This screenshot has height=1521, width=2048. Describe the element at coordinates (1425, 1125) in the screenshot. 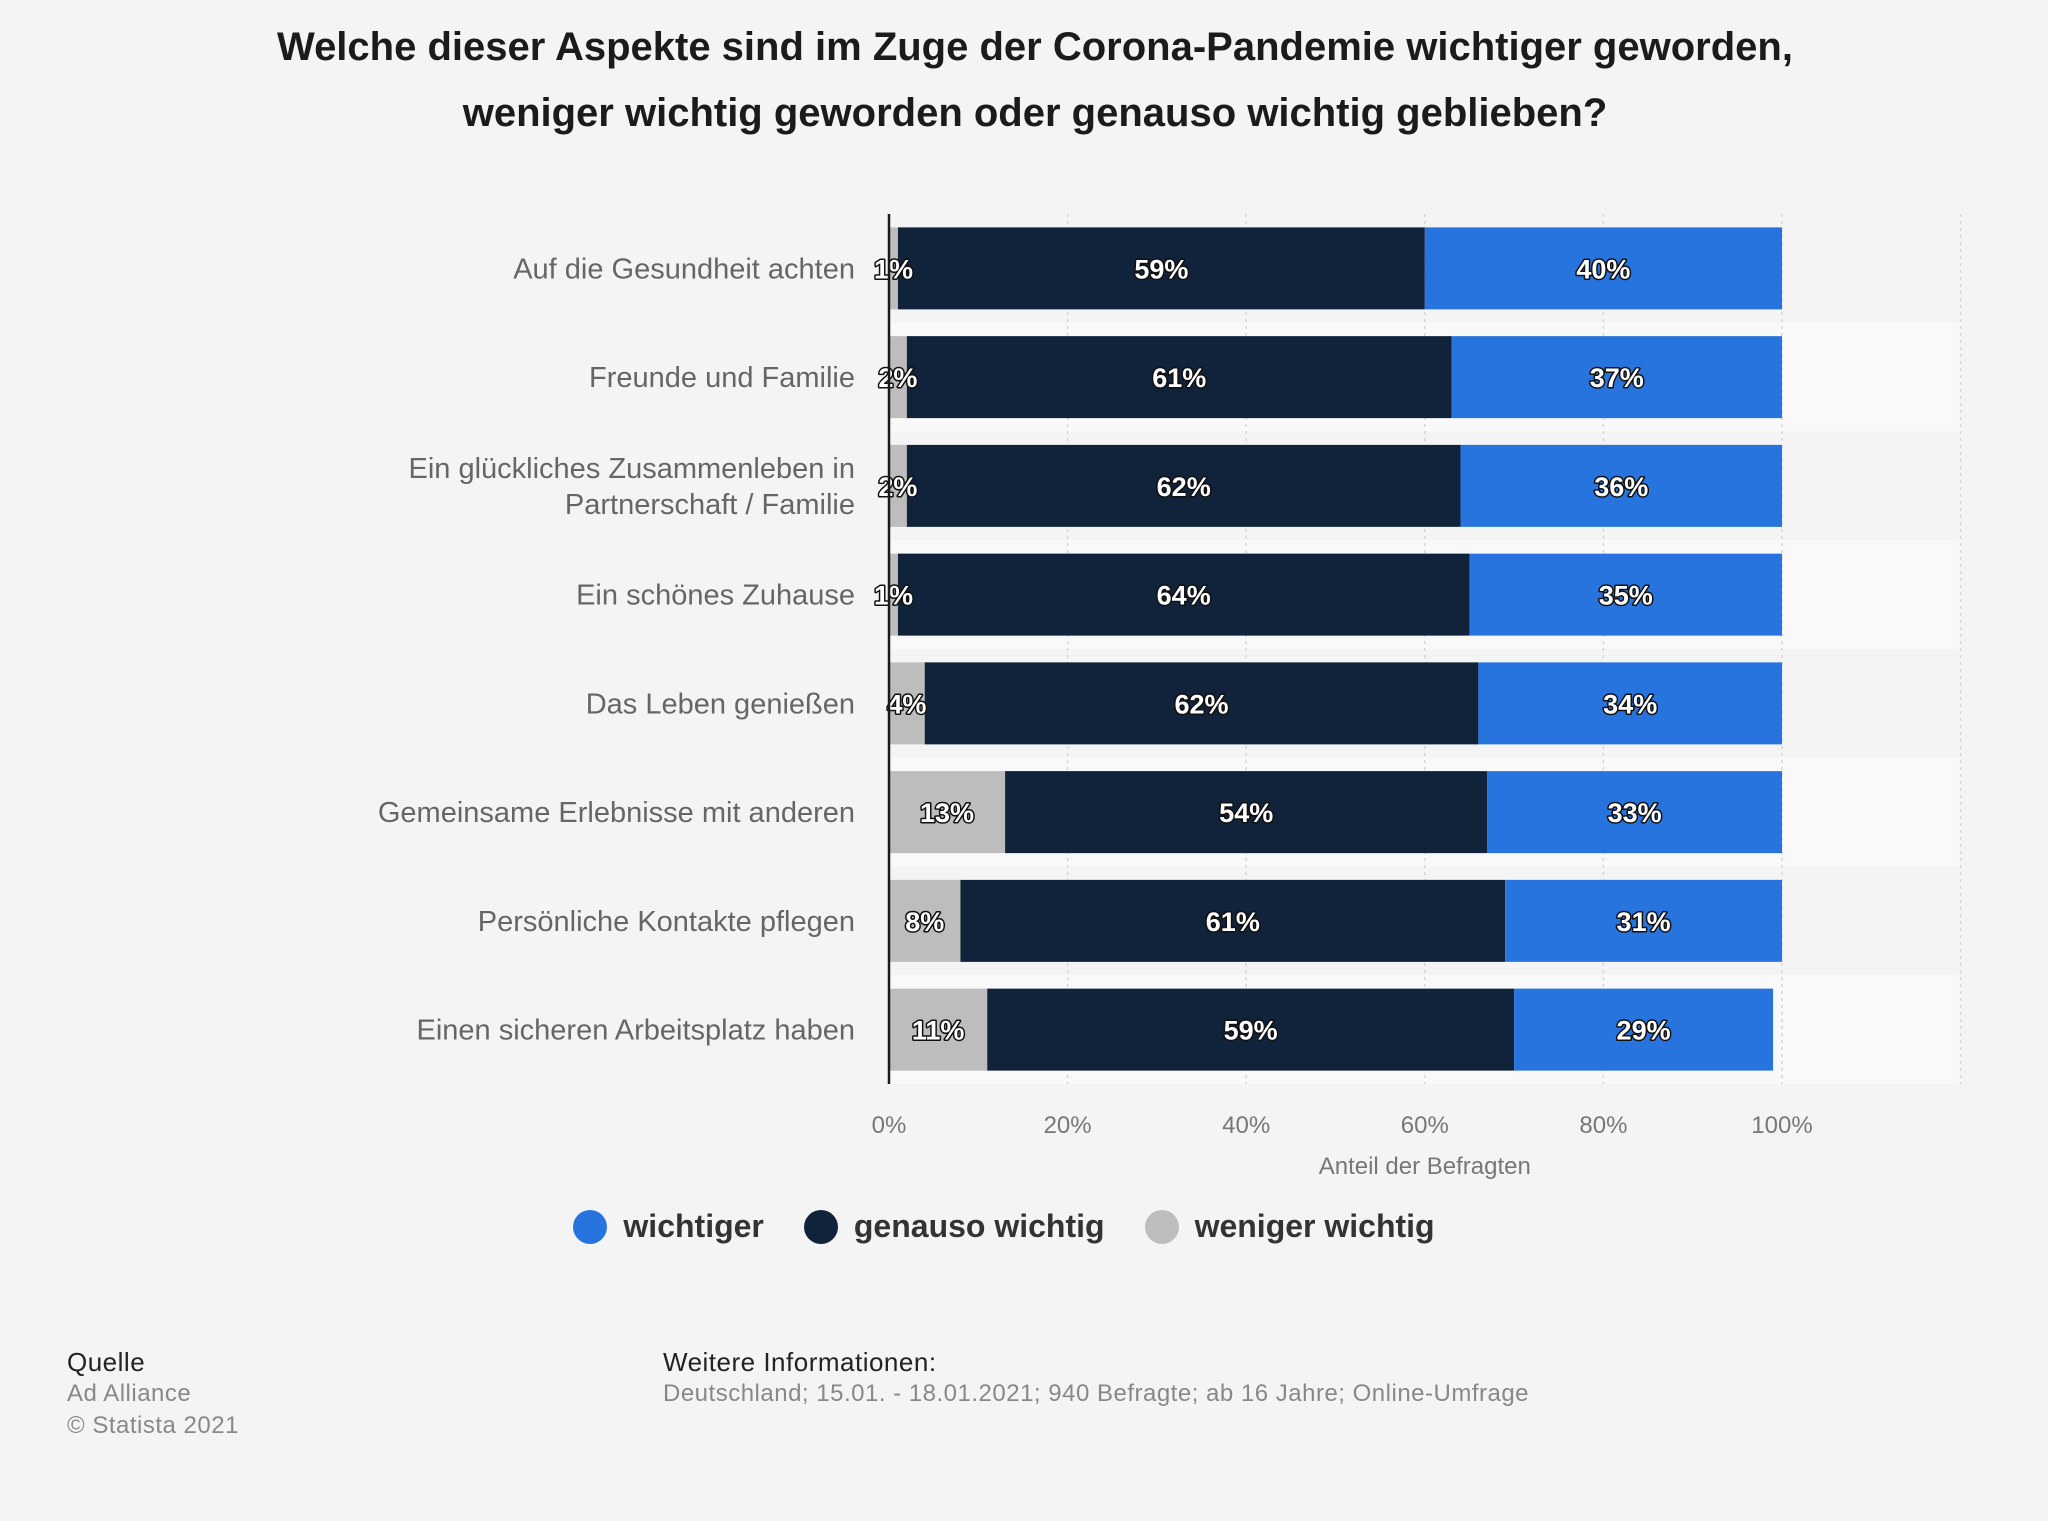

I see `x-tick-label: 60%` at that location.